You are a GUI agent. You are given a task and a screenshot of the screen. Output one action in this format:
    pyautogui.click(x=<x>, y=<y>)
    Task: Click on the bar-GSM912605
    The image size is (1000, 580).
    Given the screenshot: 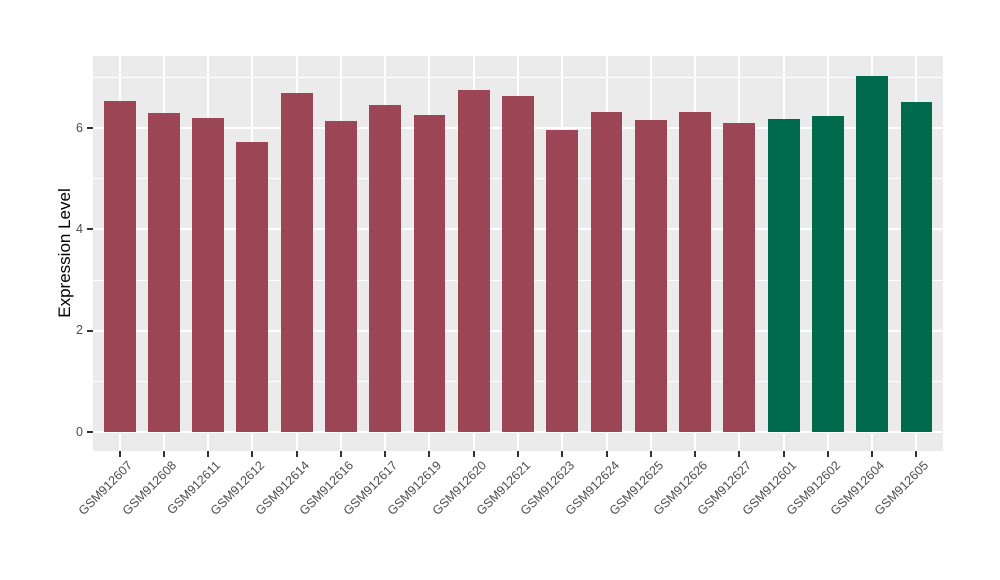 What is the action you would take?
    pyautogui.click(x=916, y=267)
    